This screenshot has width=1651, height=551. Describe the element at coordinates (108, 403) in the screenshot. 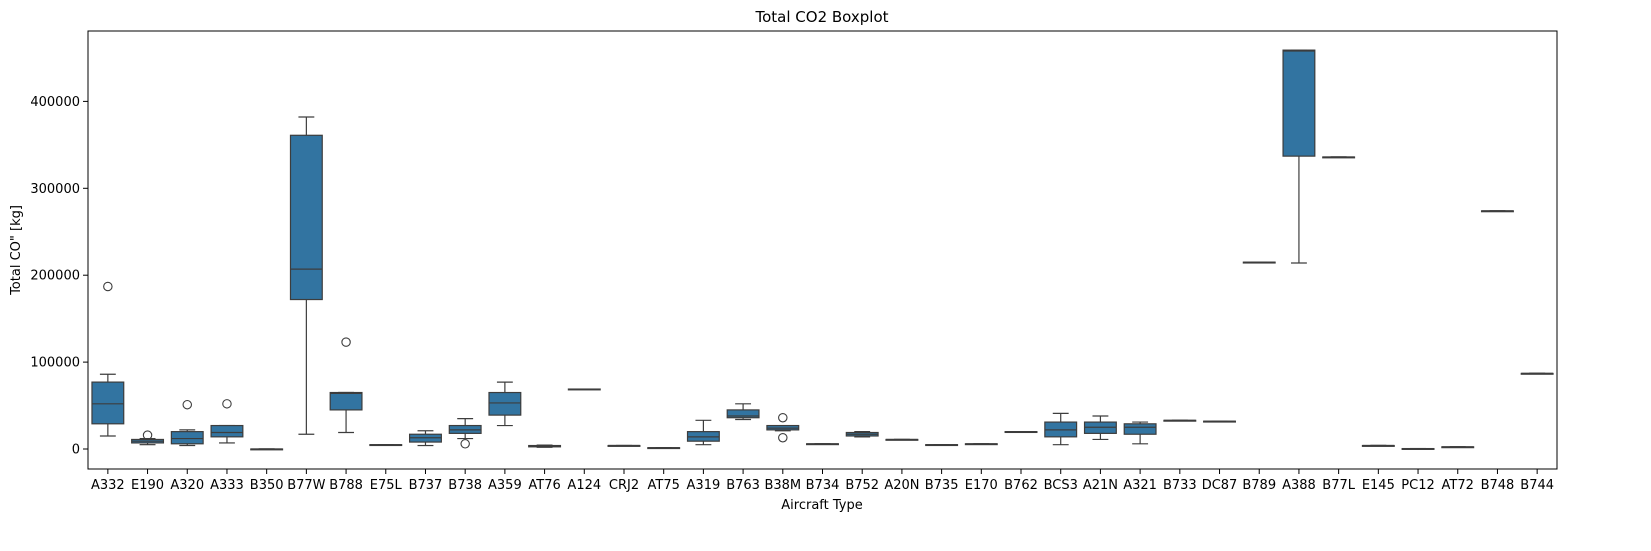

I see `iqr-box-a332` at that location.